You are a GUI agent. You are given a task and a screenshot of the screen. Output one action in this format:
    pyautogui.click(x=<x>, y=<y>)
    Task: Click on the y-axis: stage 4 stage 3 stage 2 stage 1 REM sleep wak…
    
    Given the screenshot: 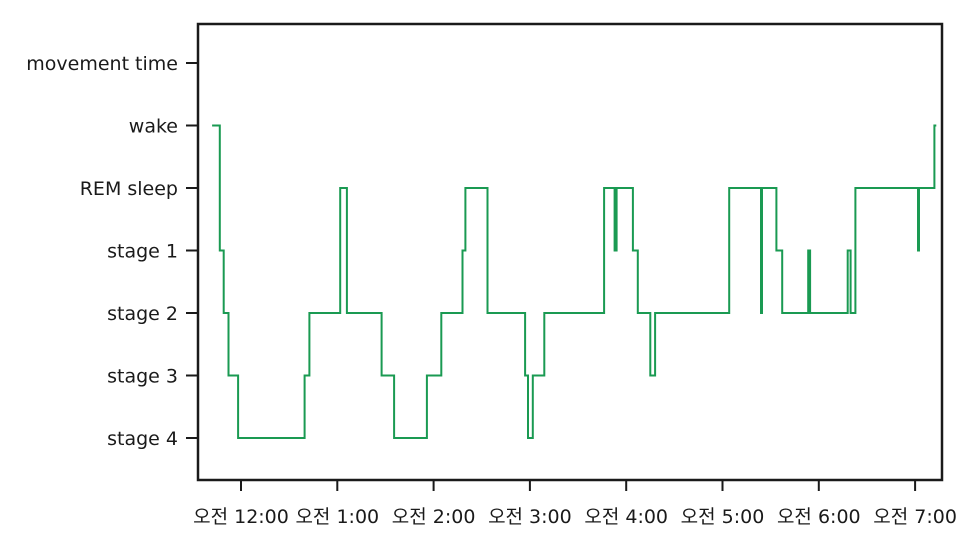 What is the action you would take?
    pyautogui.click(x=112, y=251)
    